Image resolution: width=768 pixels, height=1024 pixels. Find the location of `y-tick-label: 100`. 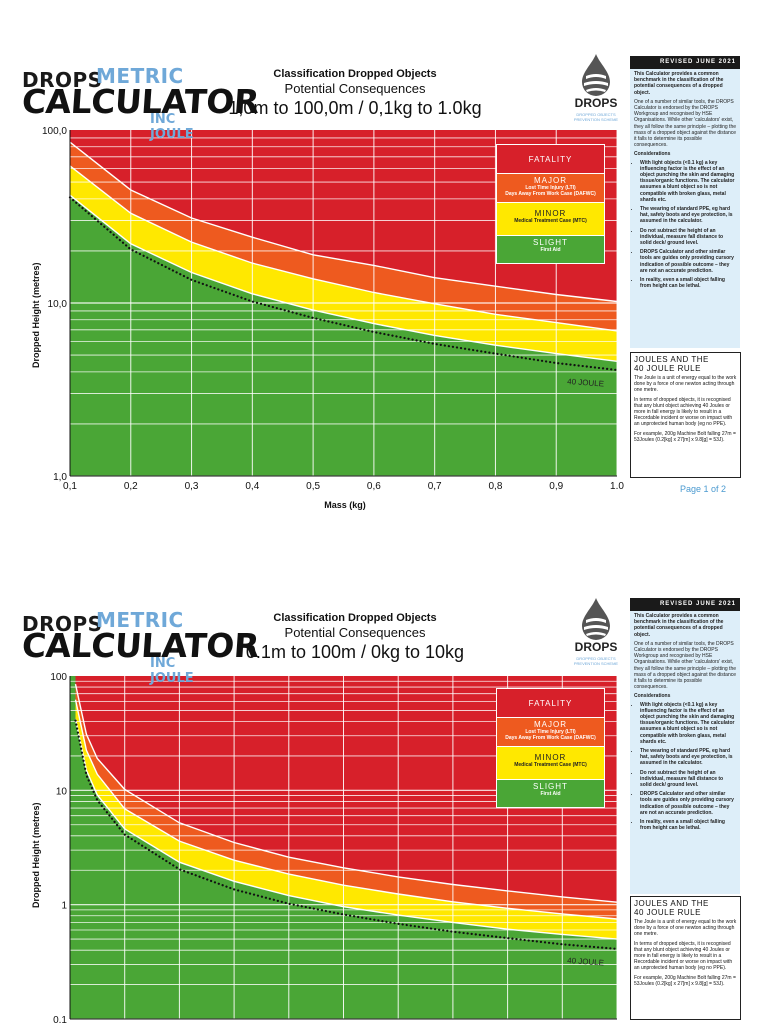

y-tick-label: 100 is located at coordinates (58, 677).